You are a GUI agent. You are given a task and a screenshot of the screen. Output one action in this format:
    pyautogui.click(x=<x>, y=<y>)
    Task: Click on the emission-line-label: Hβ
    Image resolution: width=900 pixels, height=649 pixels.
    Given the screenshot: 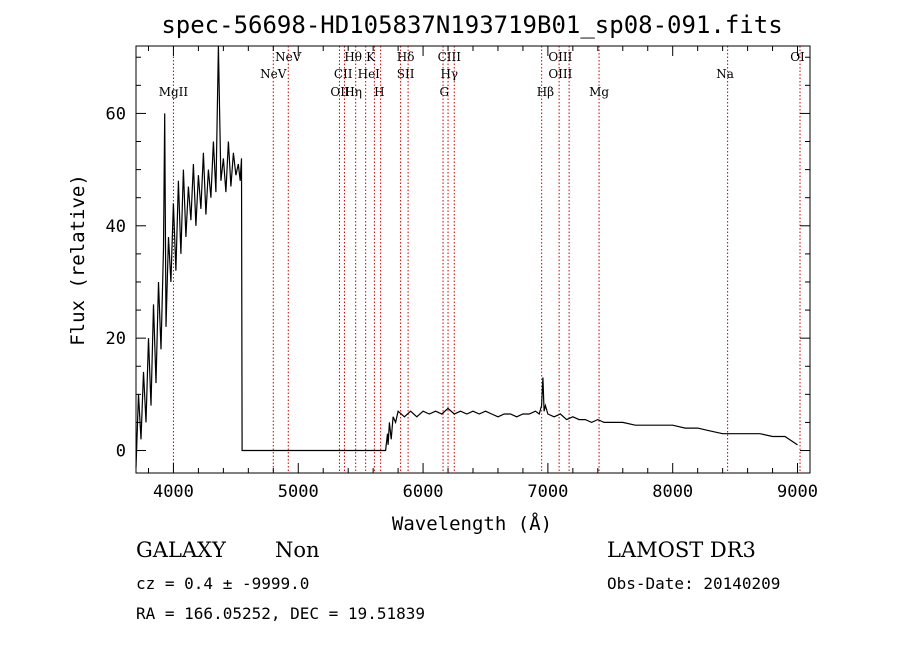 What is the action you would take?
    pyautogui.click(x=545, y=92)
    